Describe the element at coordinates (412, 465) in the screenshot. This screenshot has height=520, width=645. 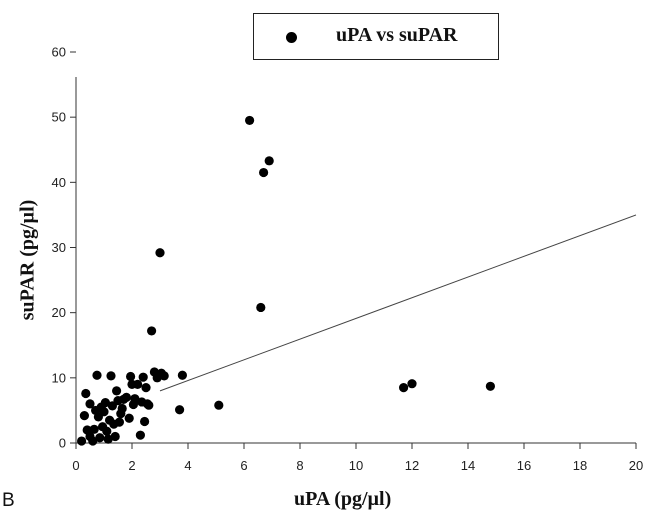
I see `x-tick-label: 12` at that location.